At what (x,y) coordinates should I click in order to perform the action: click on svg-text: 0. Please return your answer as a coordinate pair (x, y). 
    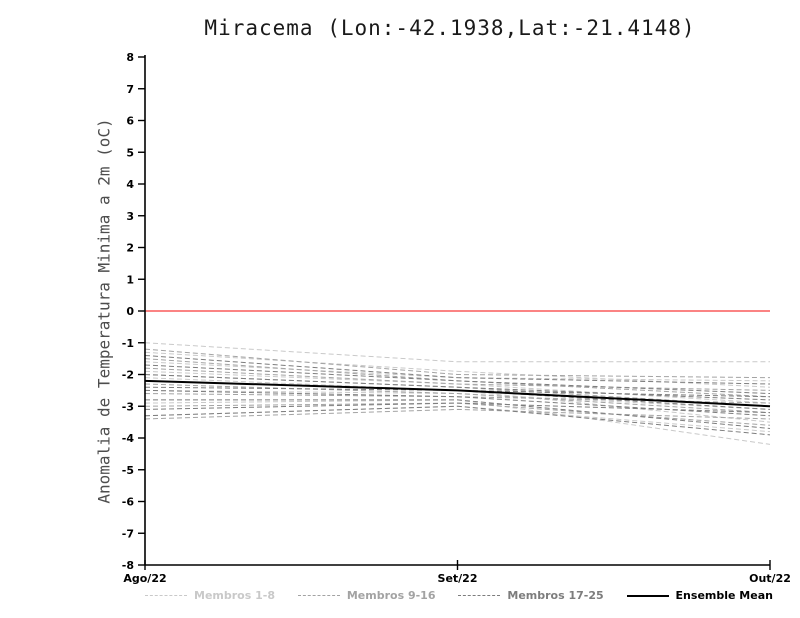
    Looking at the image, I should click on (130, 311).